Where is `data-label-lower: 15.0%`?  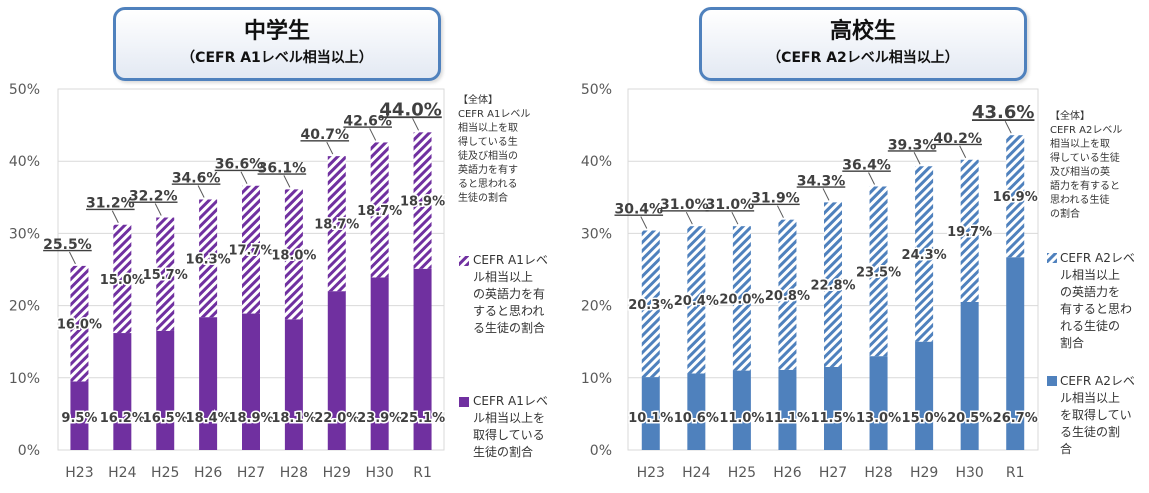
data-label-lower: 15.0% is located at coordinates (924, 418).